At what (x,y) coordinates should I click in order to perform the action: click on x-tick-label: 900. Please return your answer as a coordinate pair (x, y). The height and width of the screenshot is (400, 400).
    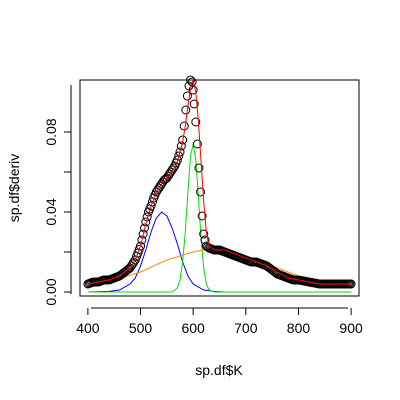
    Looking at the image, I should click on (351, 328).